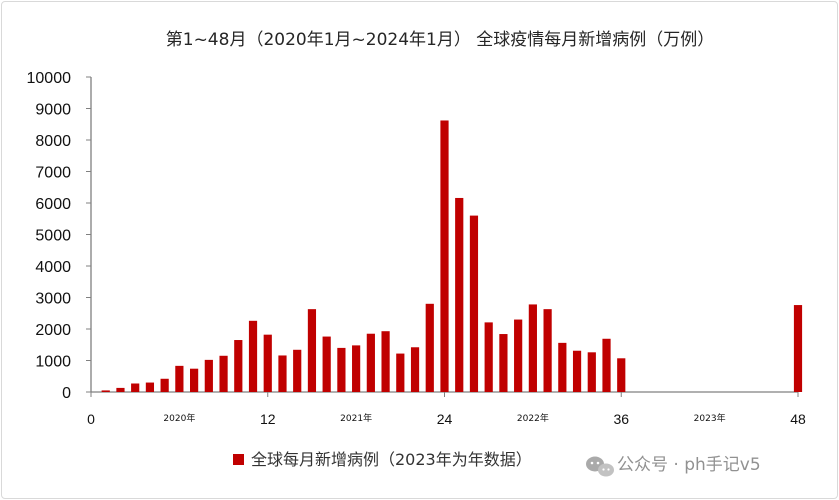  I want to click on x-tick-label: 24, so click(445, 419).